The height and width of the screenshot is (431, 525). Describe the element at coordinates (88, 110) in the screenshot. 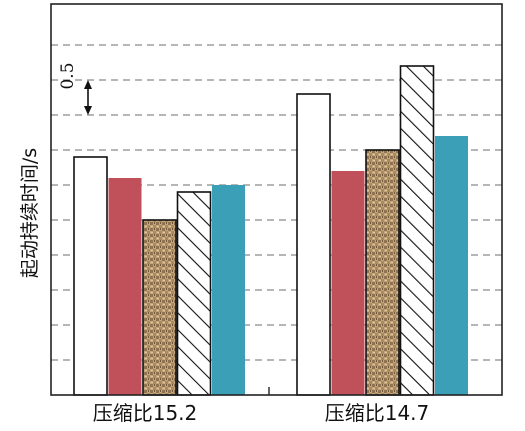

I see `annotation-arrowhead-down` at that location.